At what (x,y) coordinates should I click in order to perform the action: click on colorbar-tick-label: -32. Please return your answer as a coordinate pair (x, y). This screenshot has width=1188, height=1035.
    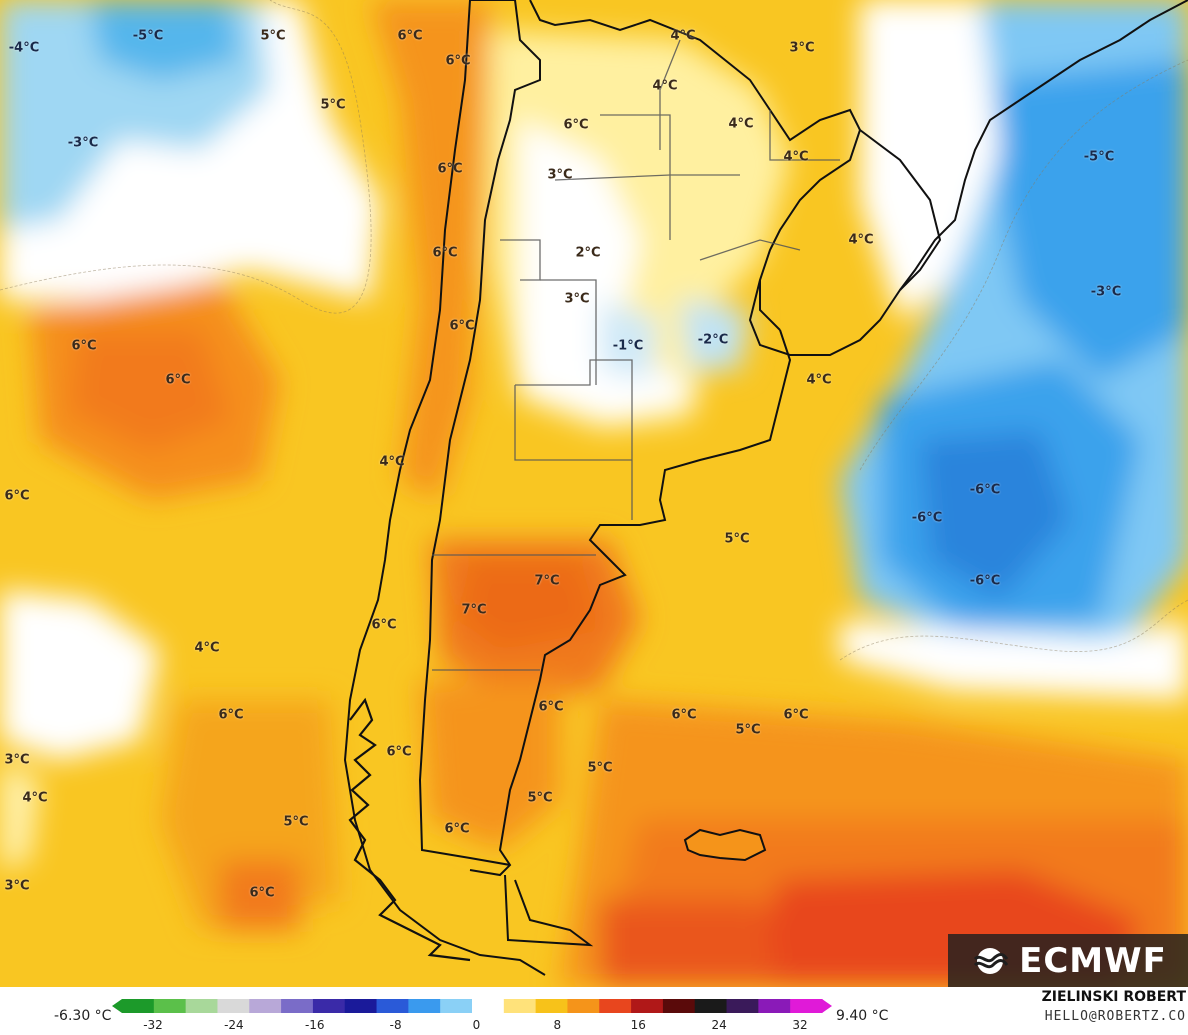
    Looking at the image, I should click on (153, 1025).